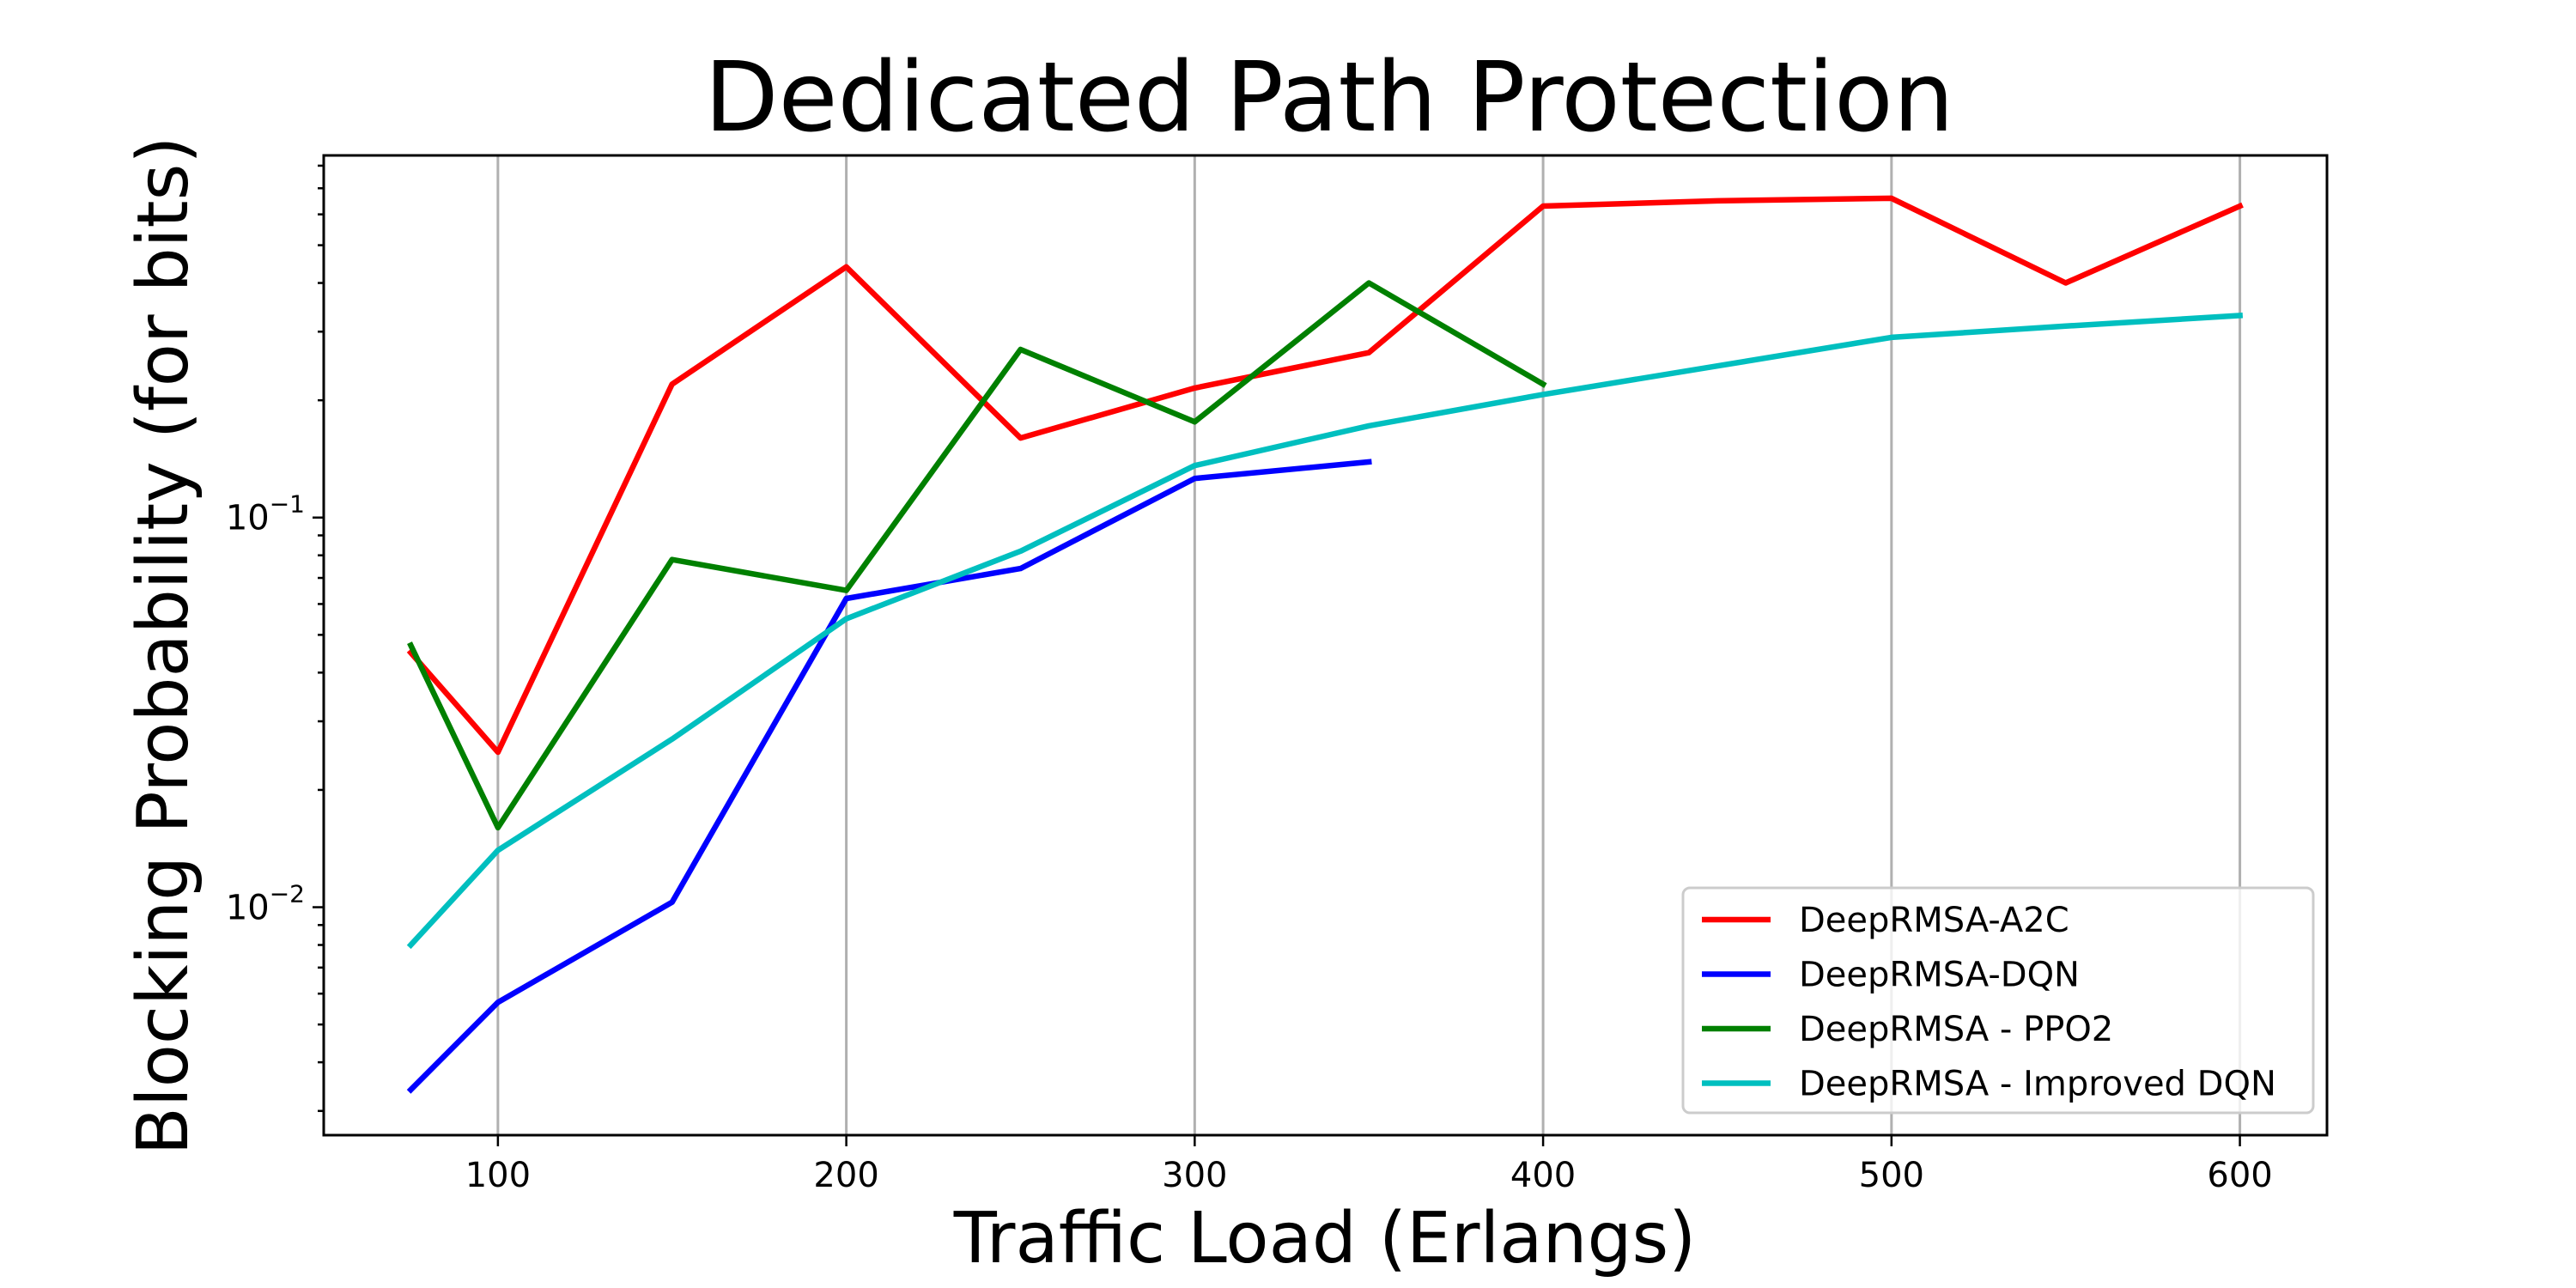 Image resolution: width=2576 pixels, height=1288 pixels. Describe the element at coordinates (1195, 1175) in the screenshot. I see `x-tick-label: 300` at that location.